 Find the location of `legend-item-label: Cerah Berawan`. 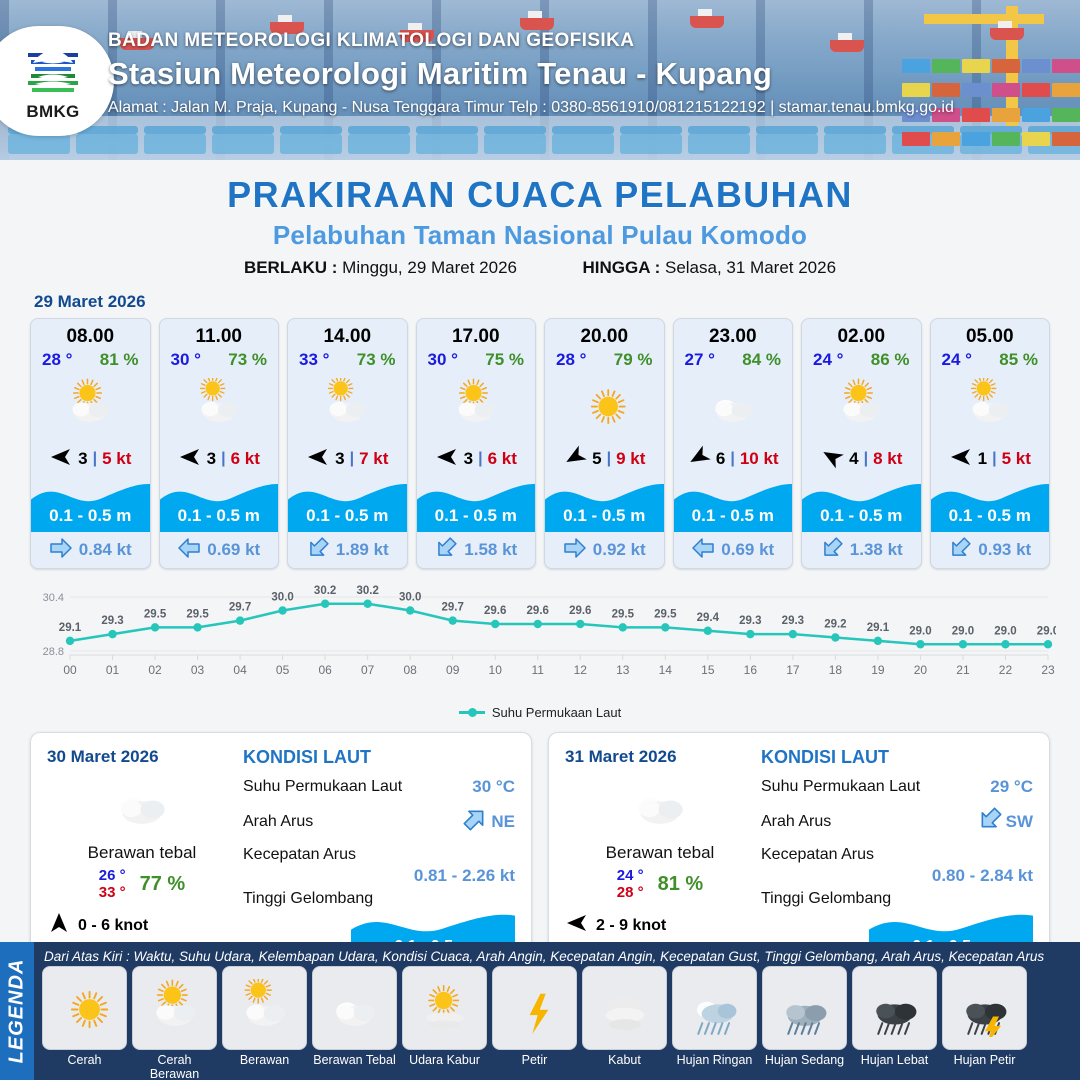

legend-item-label: Cerah Berawan is located at coordinates (174, 1066).